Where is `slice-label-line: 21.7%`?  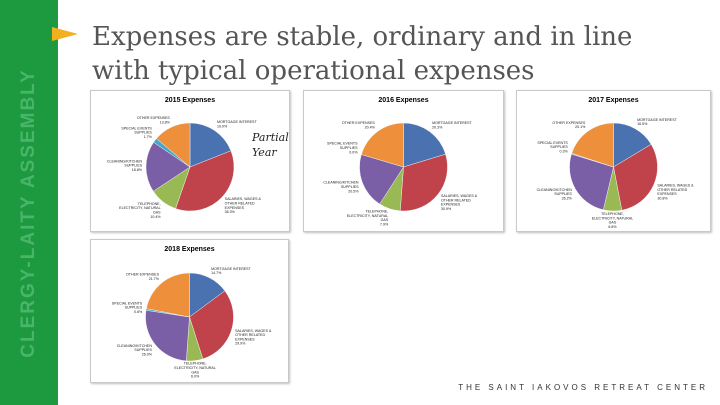
slice-label-line: 21.7% is located at coordinates (154, 279).